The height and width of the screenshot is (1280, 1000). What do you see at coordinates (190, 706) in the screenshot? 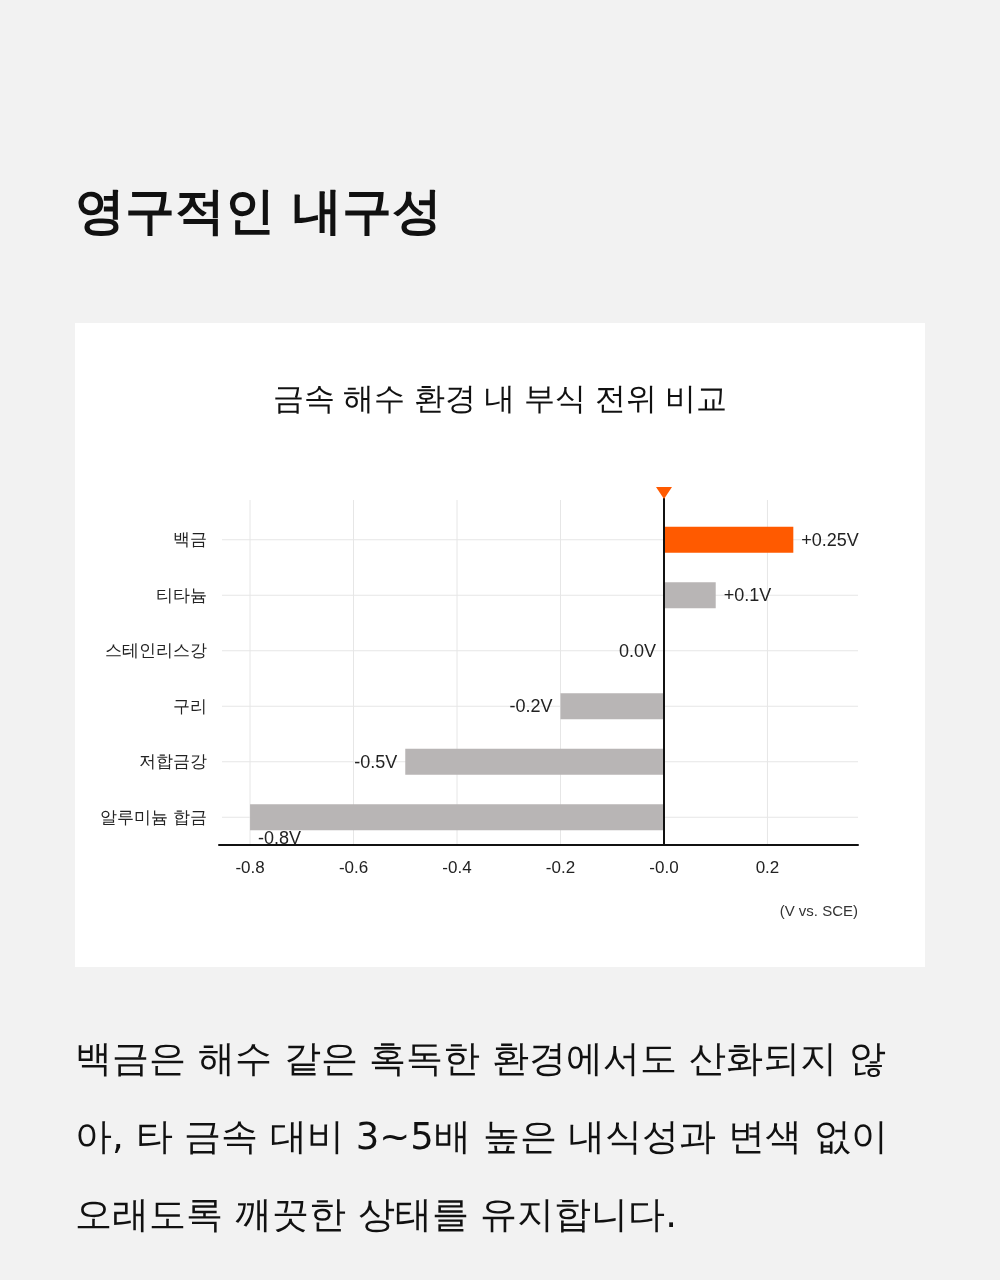
I see `y-tick-label: 구리` at bounding box center [190, 706].